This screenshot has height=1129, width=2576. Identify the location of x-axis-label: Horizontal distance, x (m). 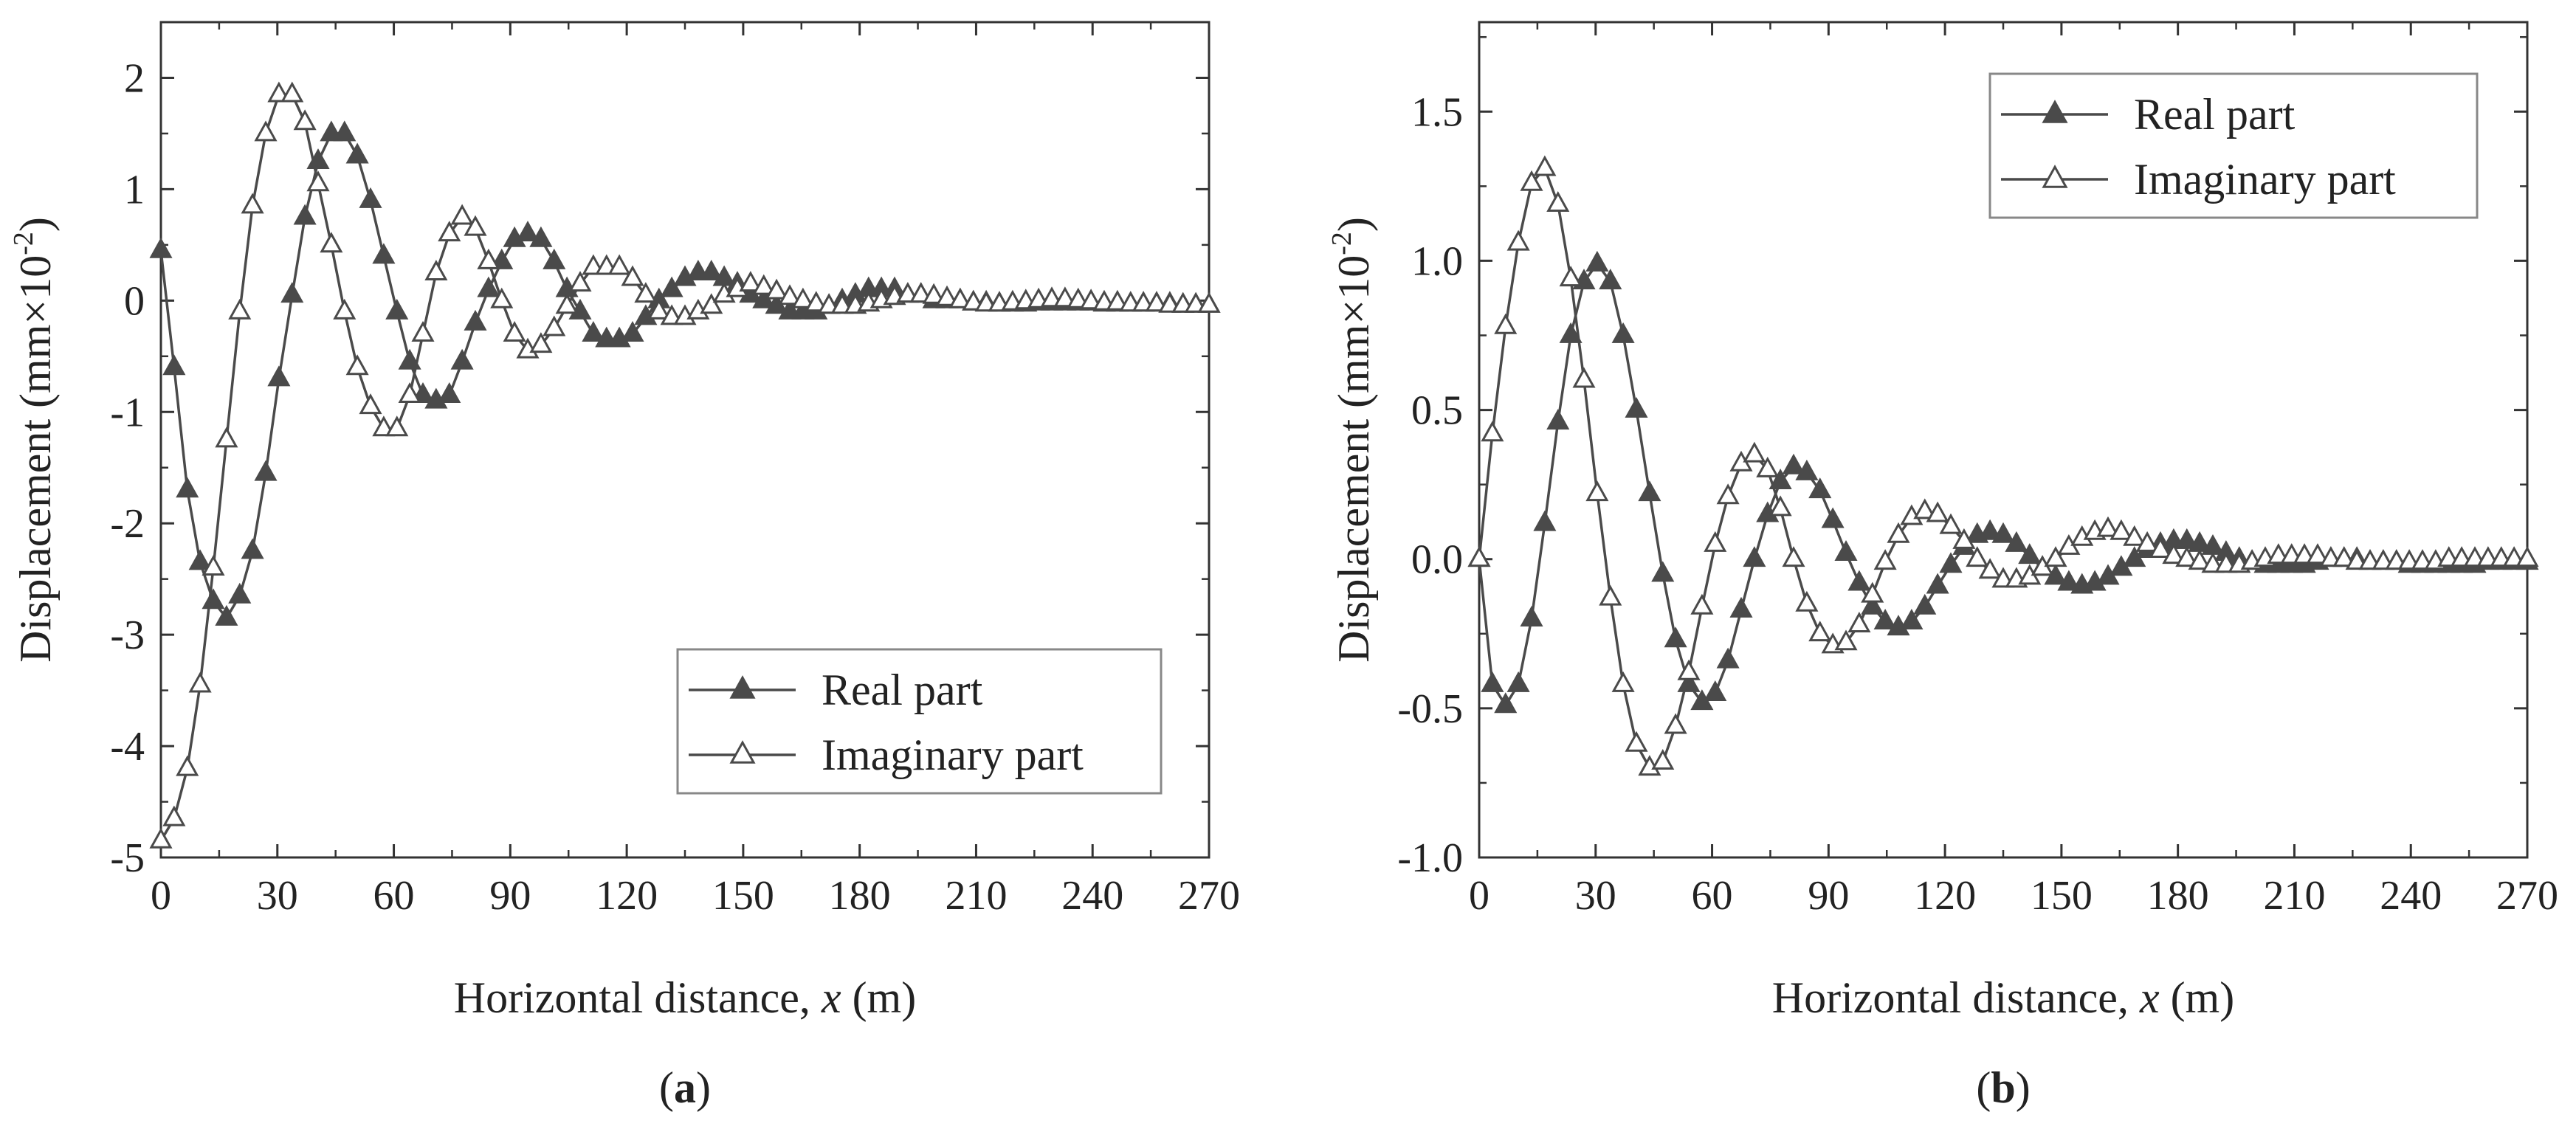
(2003, 998).